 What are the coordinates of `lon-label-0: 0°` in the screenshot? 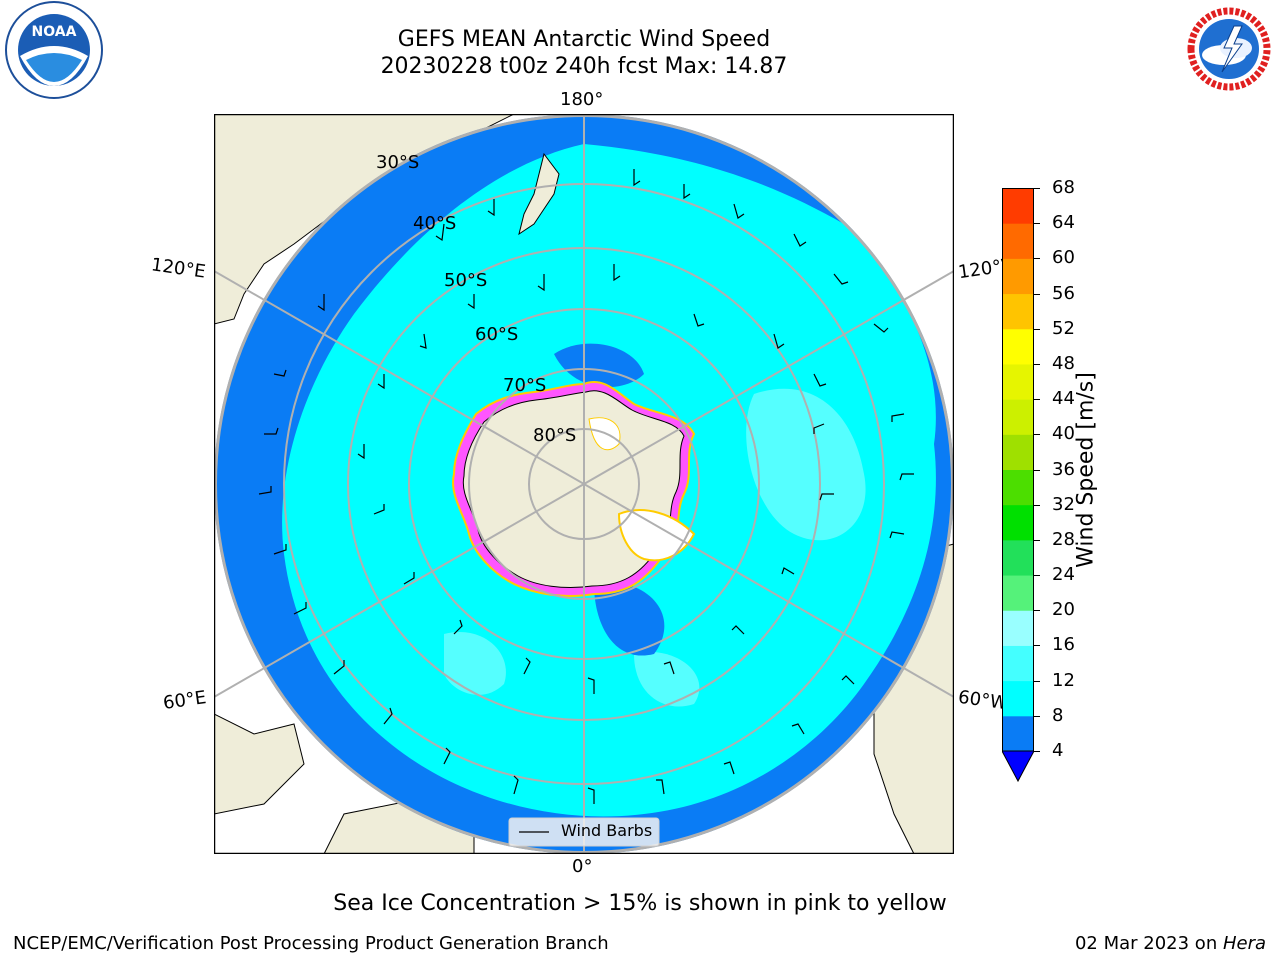 It's located at (582, 866).